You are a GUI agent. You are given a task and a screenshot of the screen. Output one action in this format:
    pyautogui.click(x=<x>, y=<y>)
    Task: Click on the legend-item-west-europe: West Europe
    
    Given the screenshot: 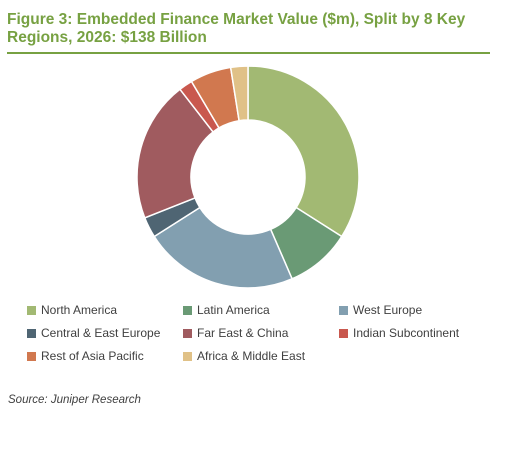 What is the action you would take?
    pyautogui.click(x=380, y=310)
    